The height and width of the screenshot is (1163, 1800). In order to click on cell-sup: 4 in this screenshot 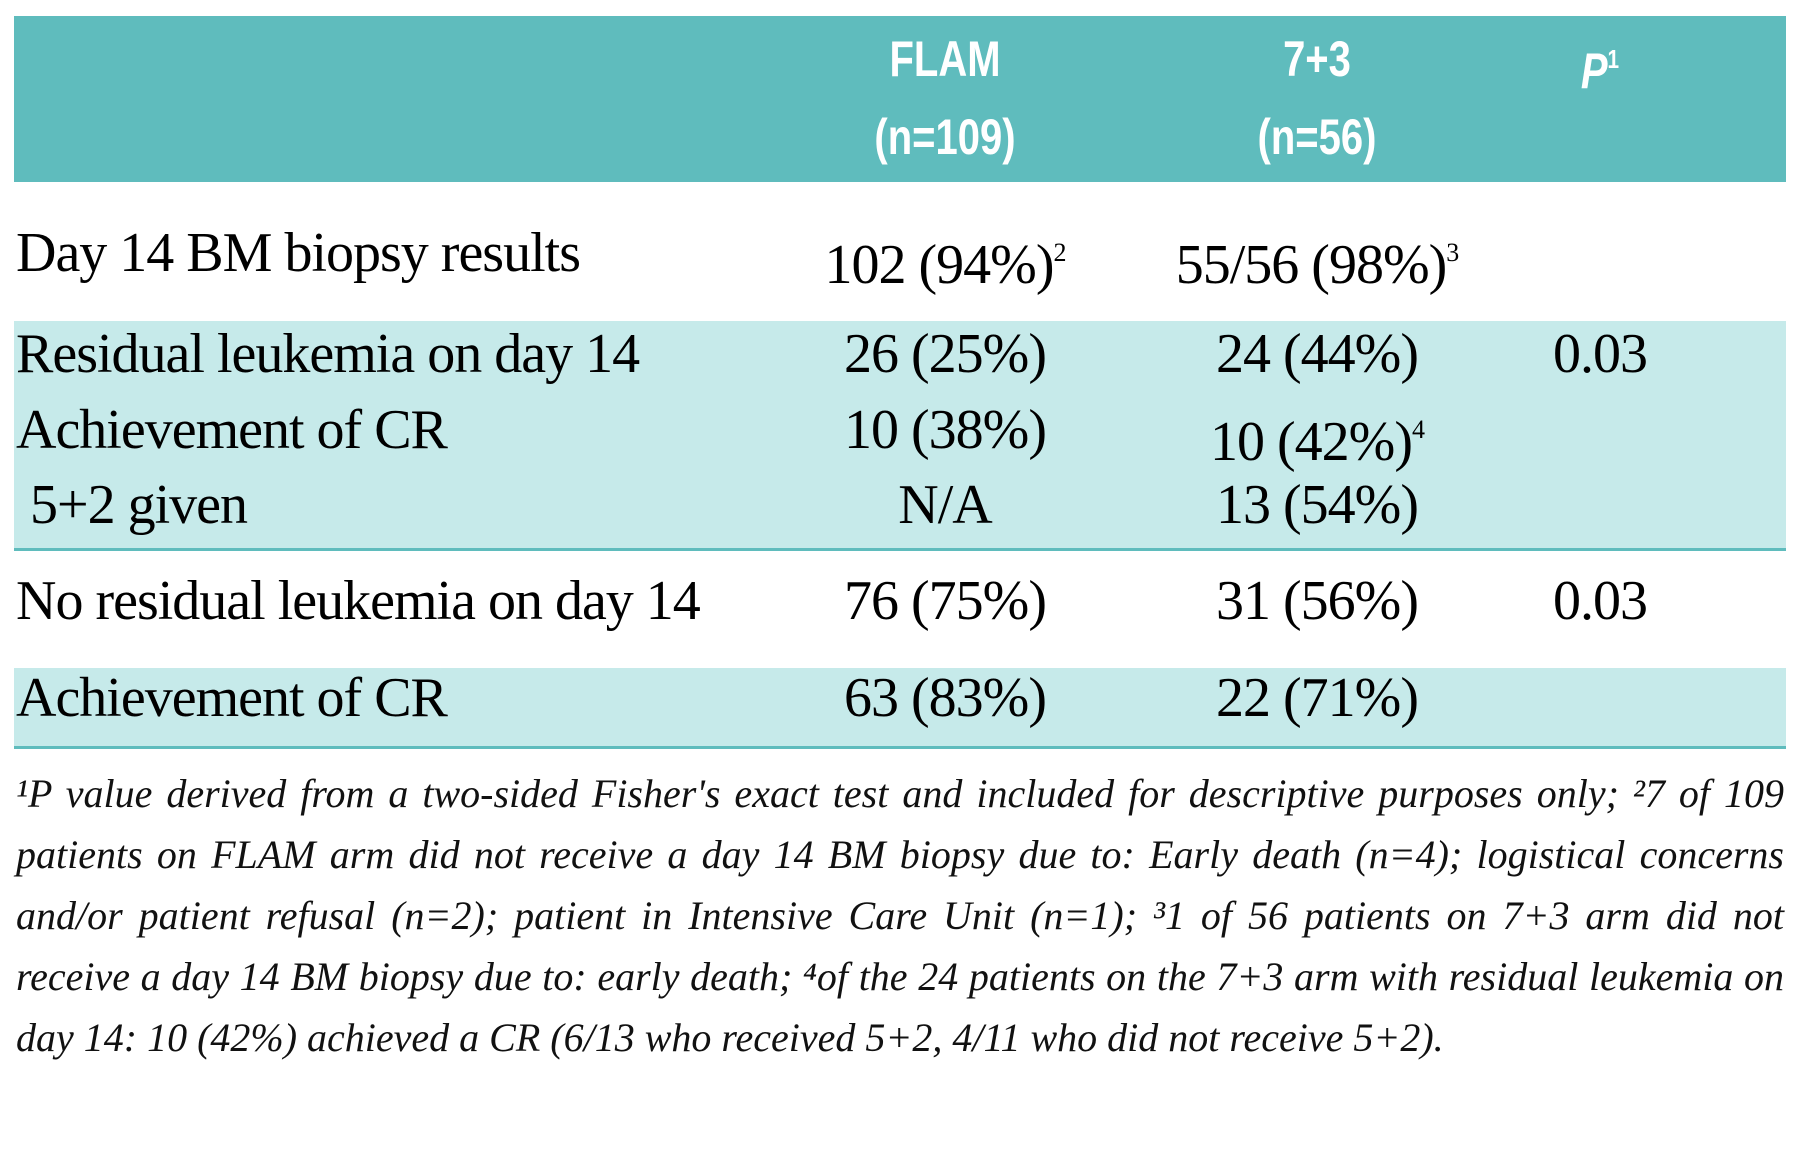, I will do `click(1418, 429)`.